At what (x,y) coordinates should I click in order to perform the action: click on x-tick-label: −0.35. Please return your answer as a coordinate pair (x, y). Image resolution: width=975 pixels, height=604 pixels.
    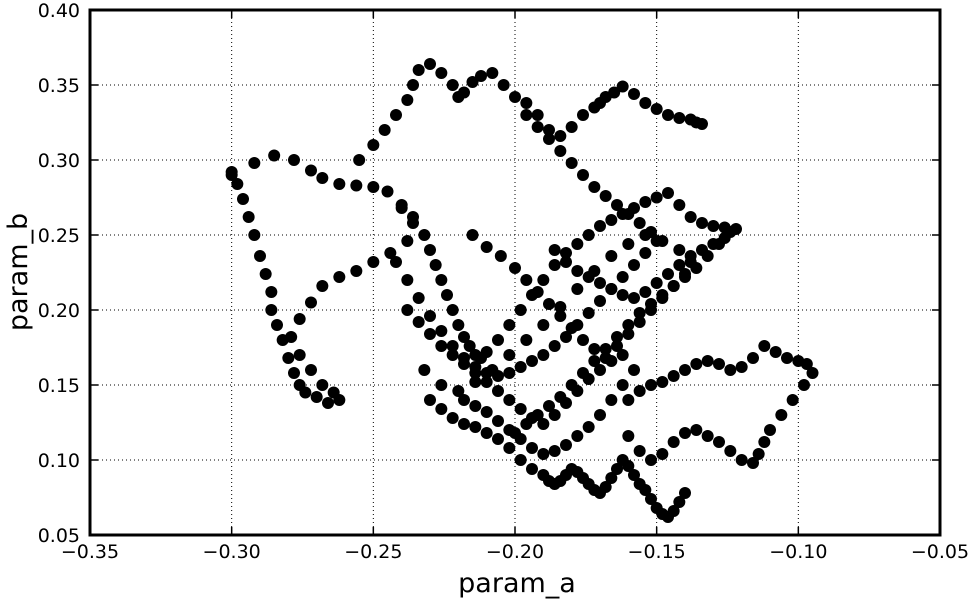
    Looking at the image, I should click on (90, 552).